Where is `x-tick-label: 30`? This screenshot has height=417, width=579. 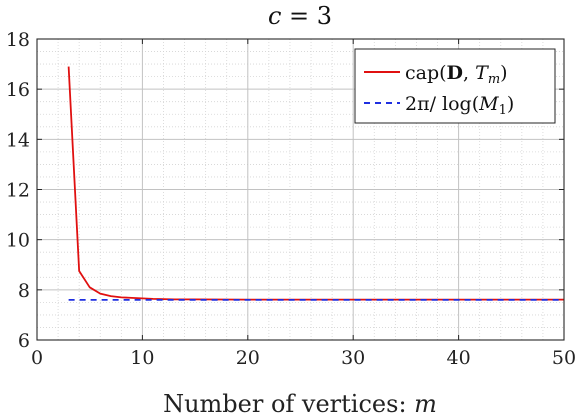
x-tick-label: 30 is located at coordinates (353, 358).